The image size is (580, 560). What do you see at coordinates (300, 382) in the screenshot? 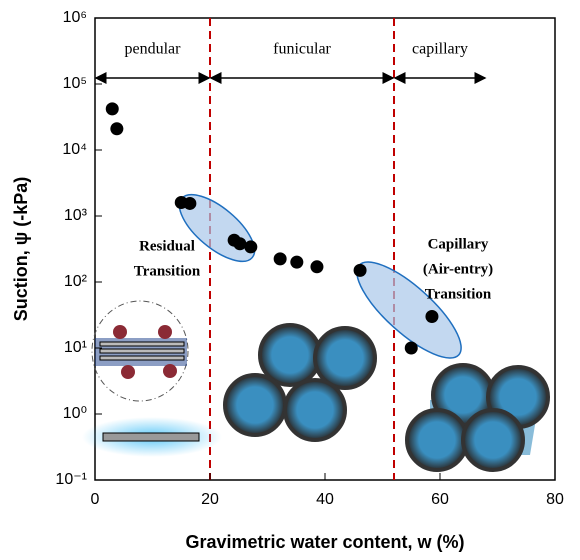
I see `funicular-particles` at bounding box center [300, 382].